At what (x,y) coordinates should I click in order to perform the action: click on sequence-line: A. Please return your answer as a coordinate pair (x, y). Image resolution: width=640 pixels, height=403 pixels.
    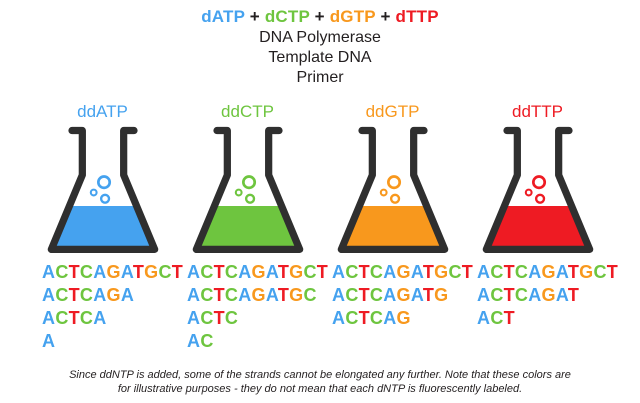
    Looking at the image, I should click on (108, 341).